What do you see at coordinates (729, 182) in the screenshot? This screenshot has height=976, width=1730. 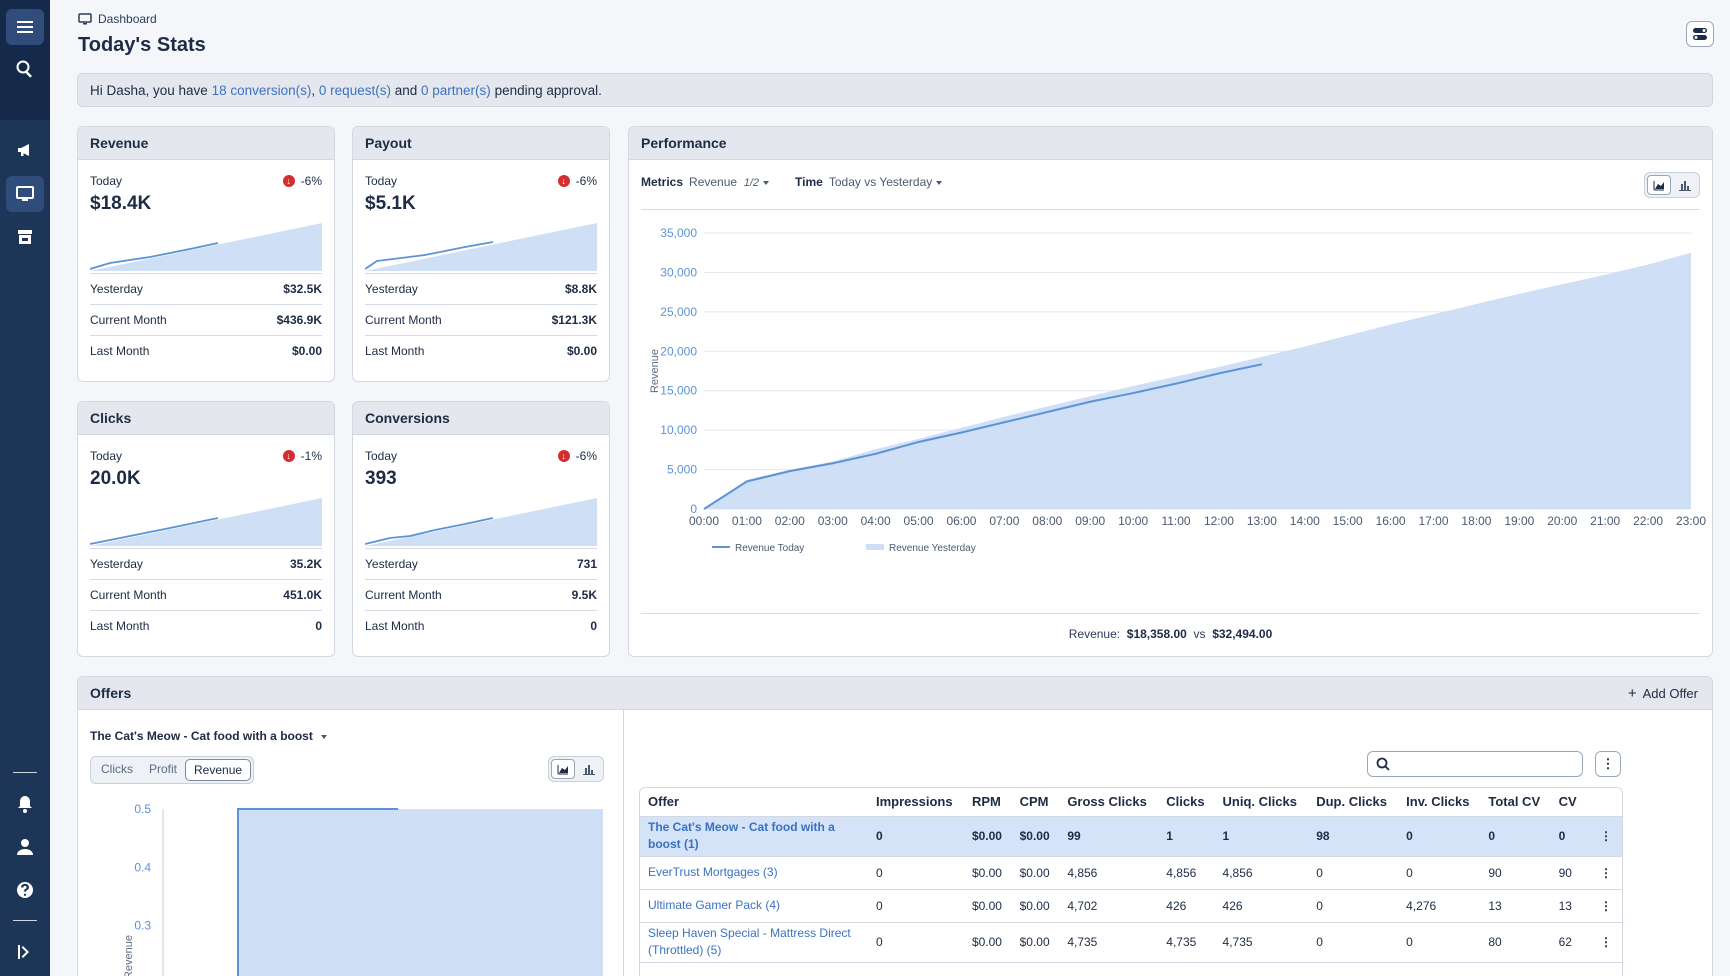 I see `metrics-select: Revenue 1/2` at bounding box center [729, 182].